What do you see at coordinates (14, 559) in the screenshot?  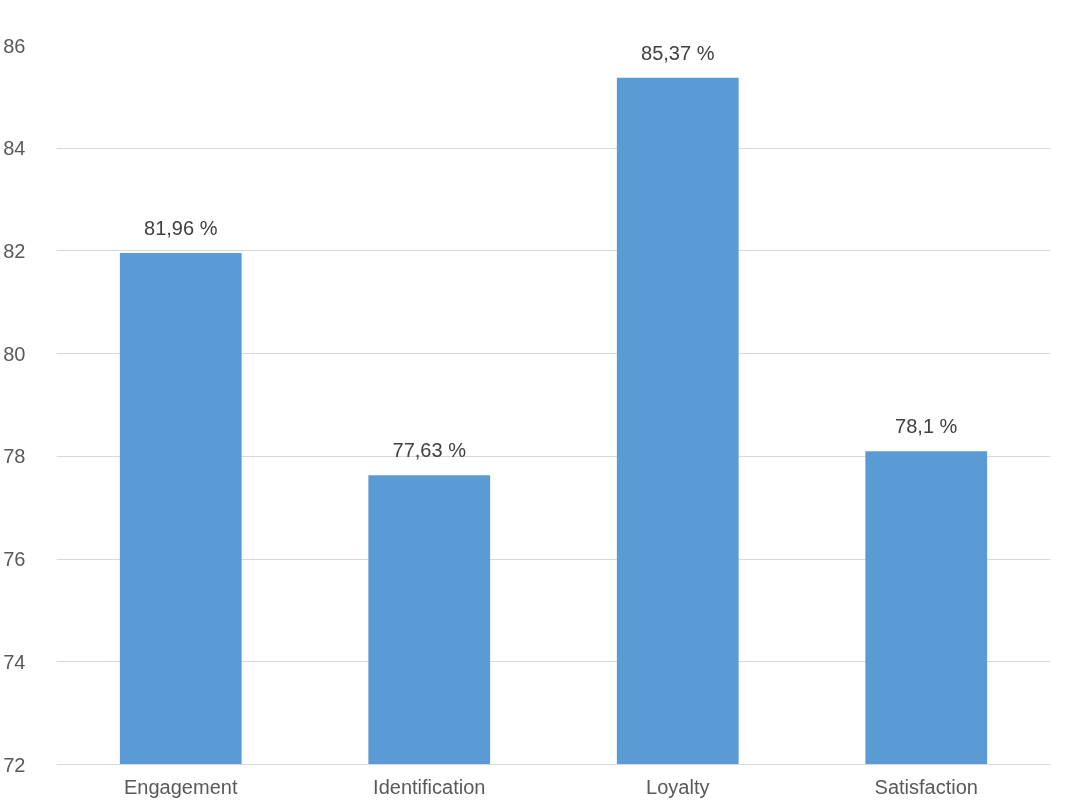 I see `y-tick-label: 76` at bounding box center [14, 559].